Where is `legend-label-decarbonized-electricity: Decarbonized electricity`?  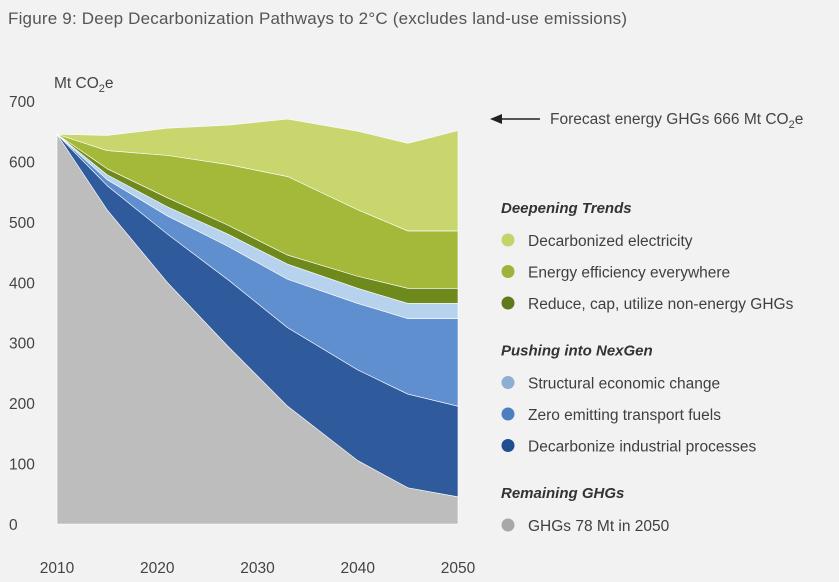 legend-label-decarbonized-electricity: Decarbonized electricity is located at coordinates (610, 241).